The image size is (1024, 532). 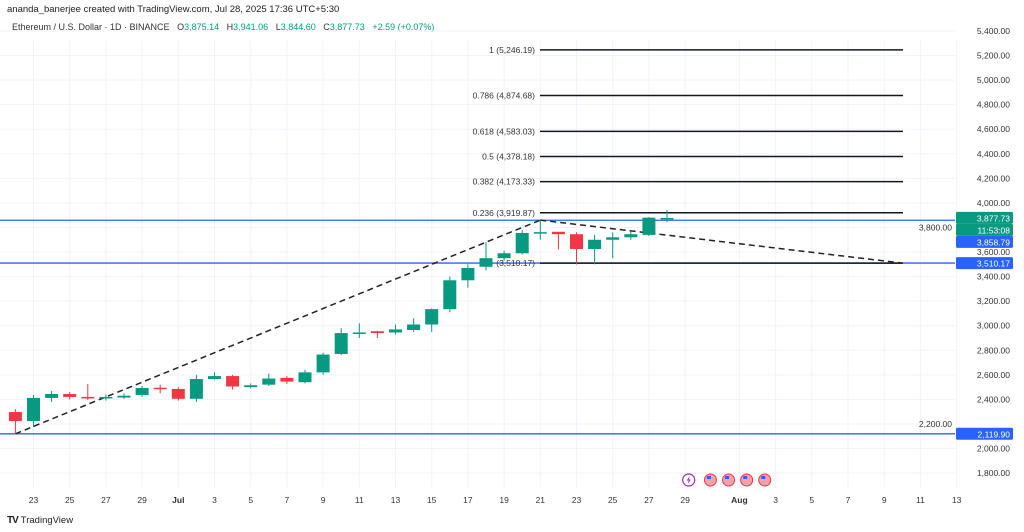 What do you see at coordinates (541, 500) in the screenshot?
I see `x-tick-label: 21` at bounding box center [541, 500].